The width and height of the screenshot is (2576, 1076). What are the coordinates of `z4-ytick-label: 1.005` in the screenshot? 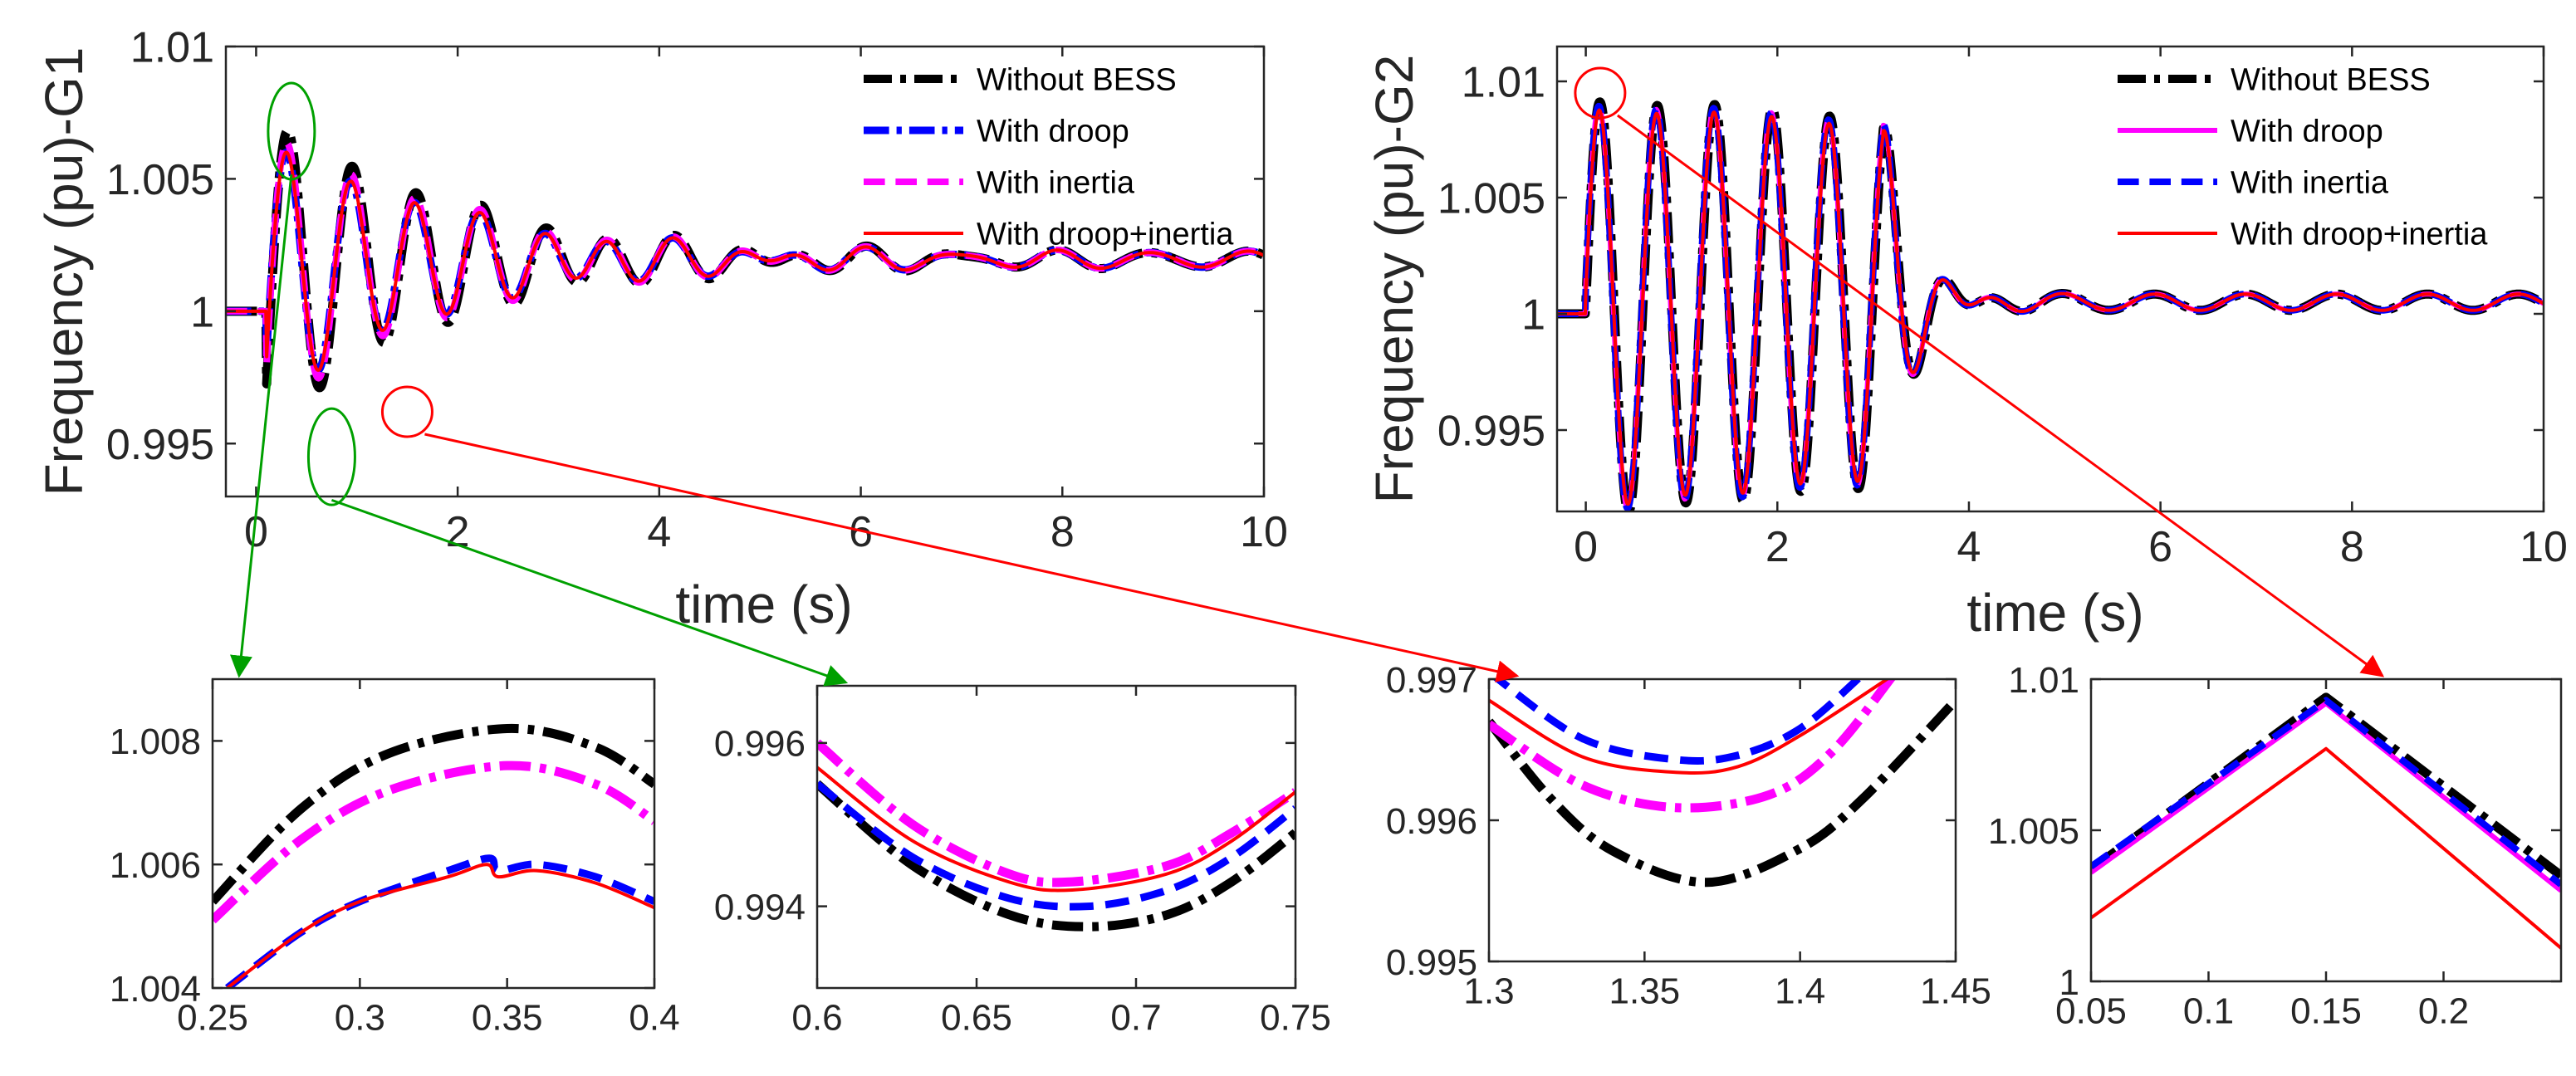 It's located at (2034, 832).